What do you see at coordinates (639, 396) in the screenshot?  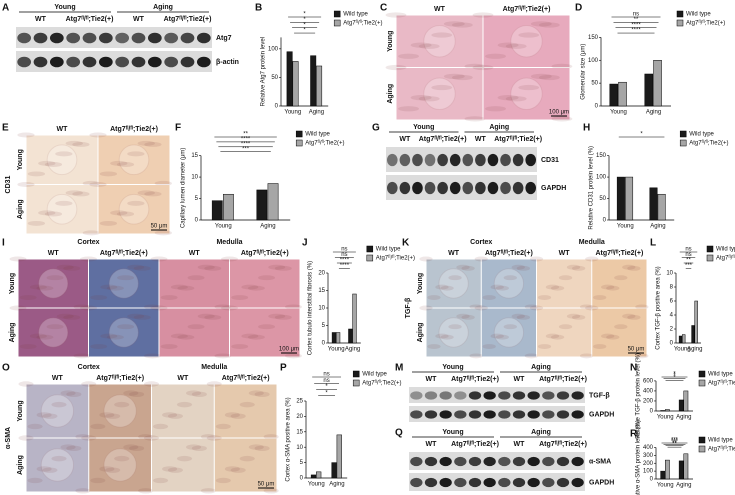 I see `y-axis-label: Relative TGF-β protein level (%)` at bounding box center [639, 396].